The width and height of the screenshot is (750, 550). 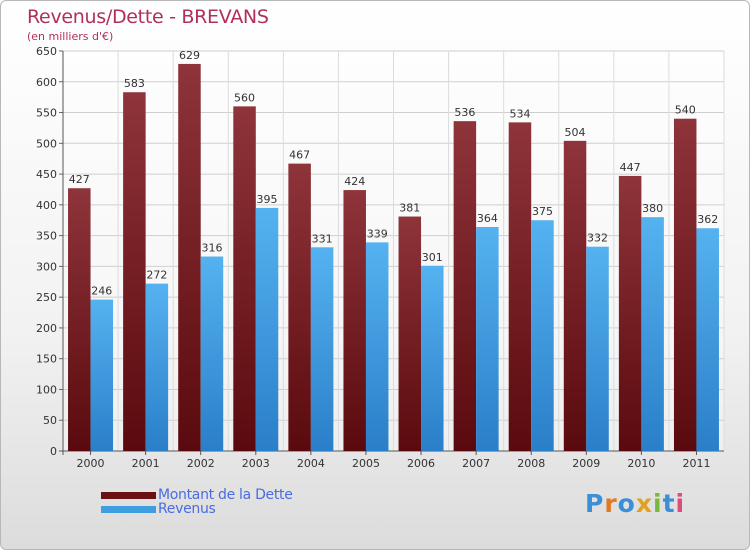 What do you see at coordinates (542, 335) in the screenshot?
I see `bar-revenue-2008` at bounding box center [542, 335].